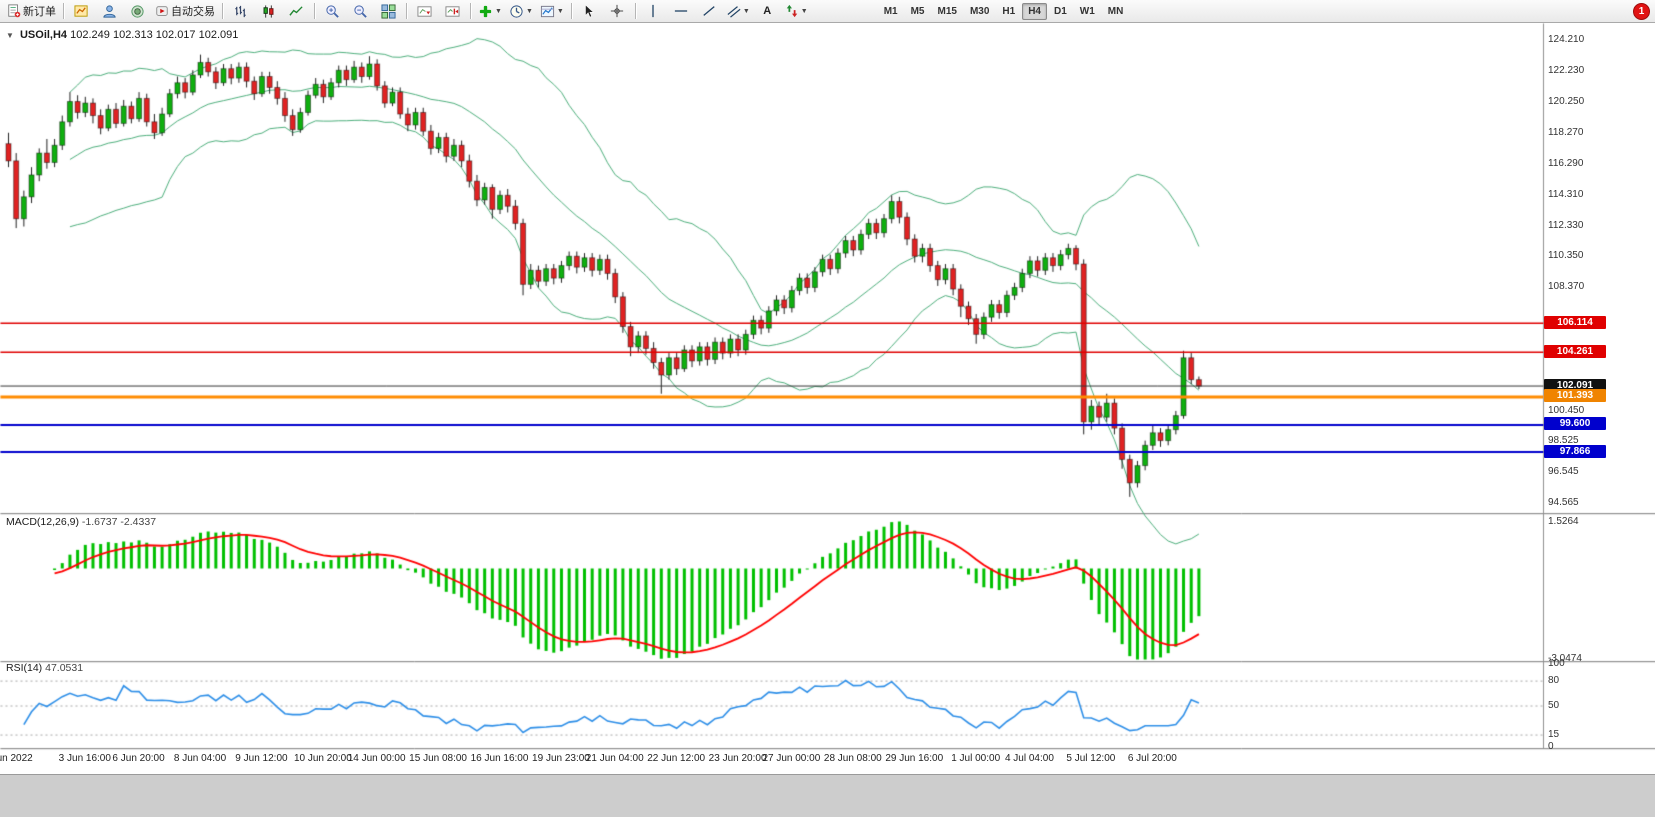  I want to click on arrows-tool-button: ▼, so click(796, 11).